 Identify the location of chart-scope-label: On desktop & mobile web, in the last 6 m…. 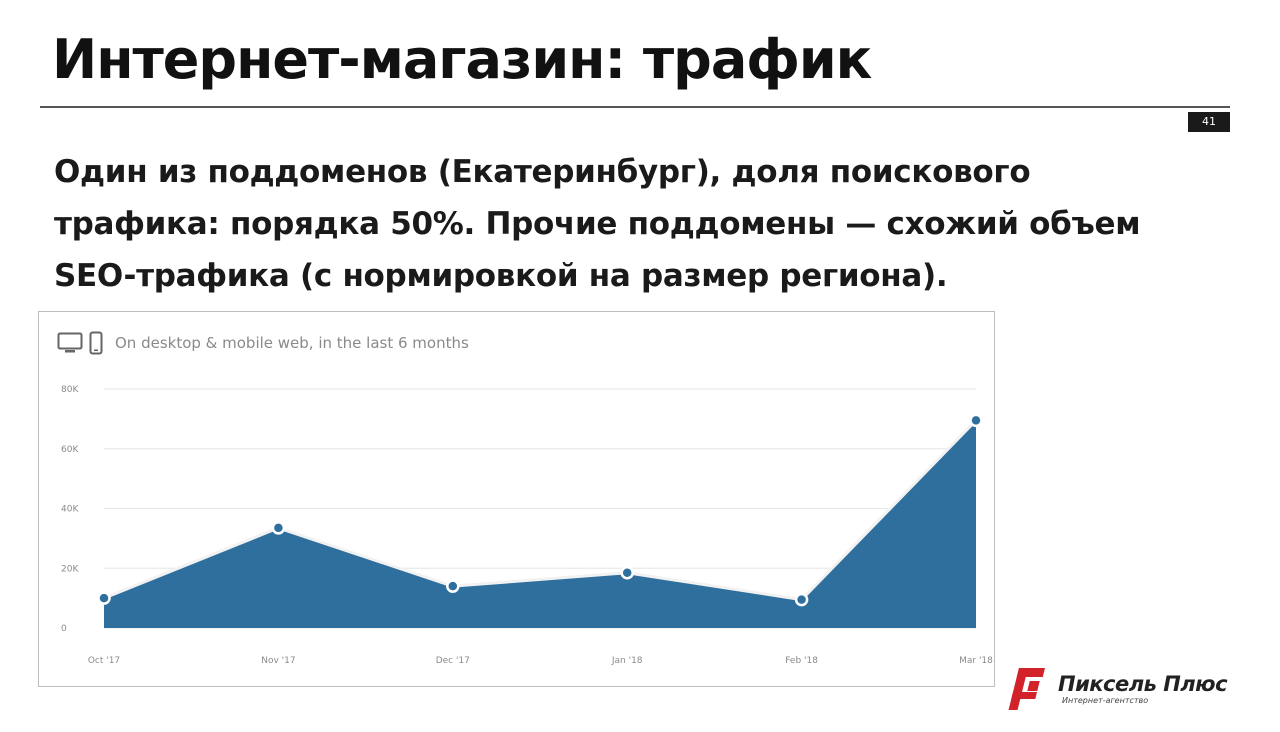
(292, 343).